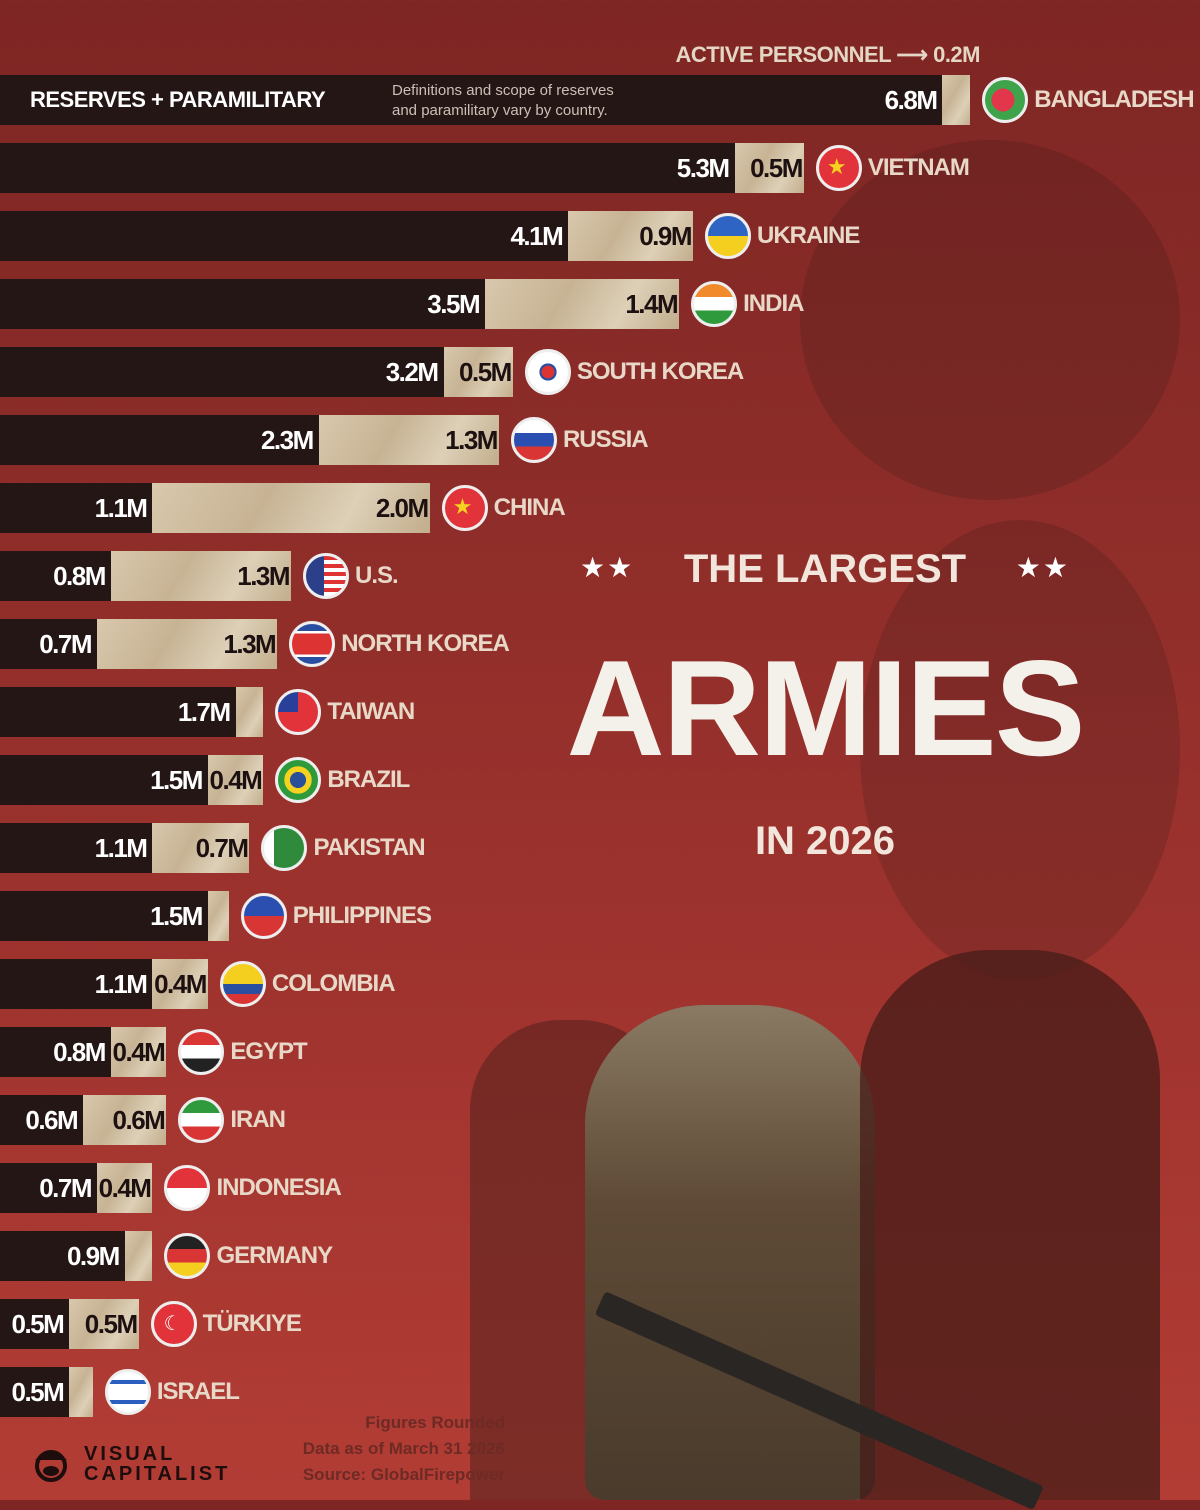 Image resolution: width=1200 pixels, height=1510 pixels. What do you see at coordinates (605, 439) in the screenshot?
I see `country-label: RUSSIA` at bounding box center [605, 439].